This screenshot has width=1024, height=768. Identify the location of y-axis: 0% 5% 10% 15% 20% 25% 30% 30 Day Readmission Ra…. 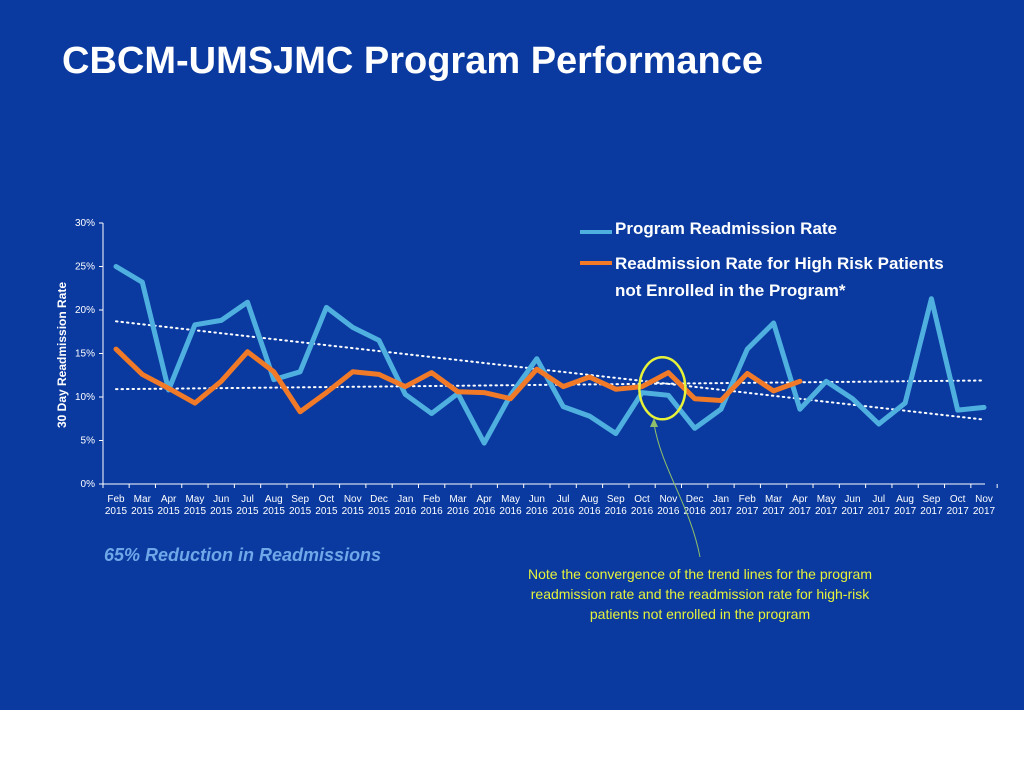
(79, 354).